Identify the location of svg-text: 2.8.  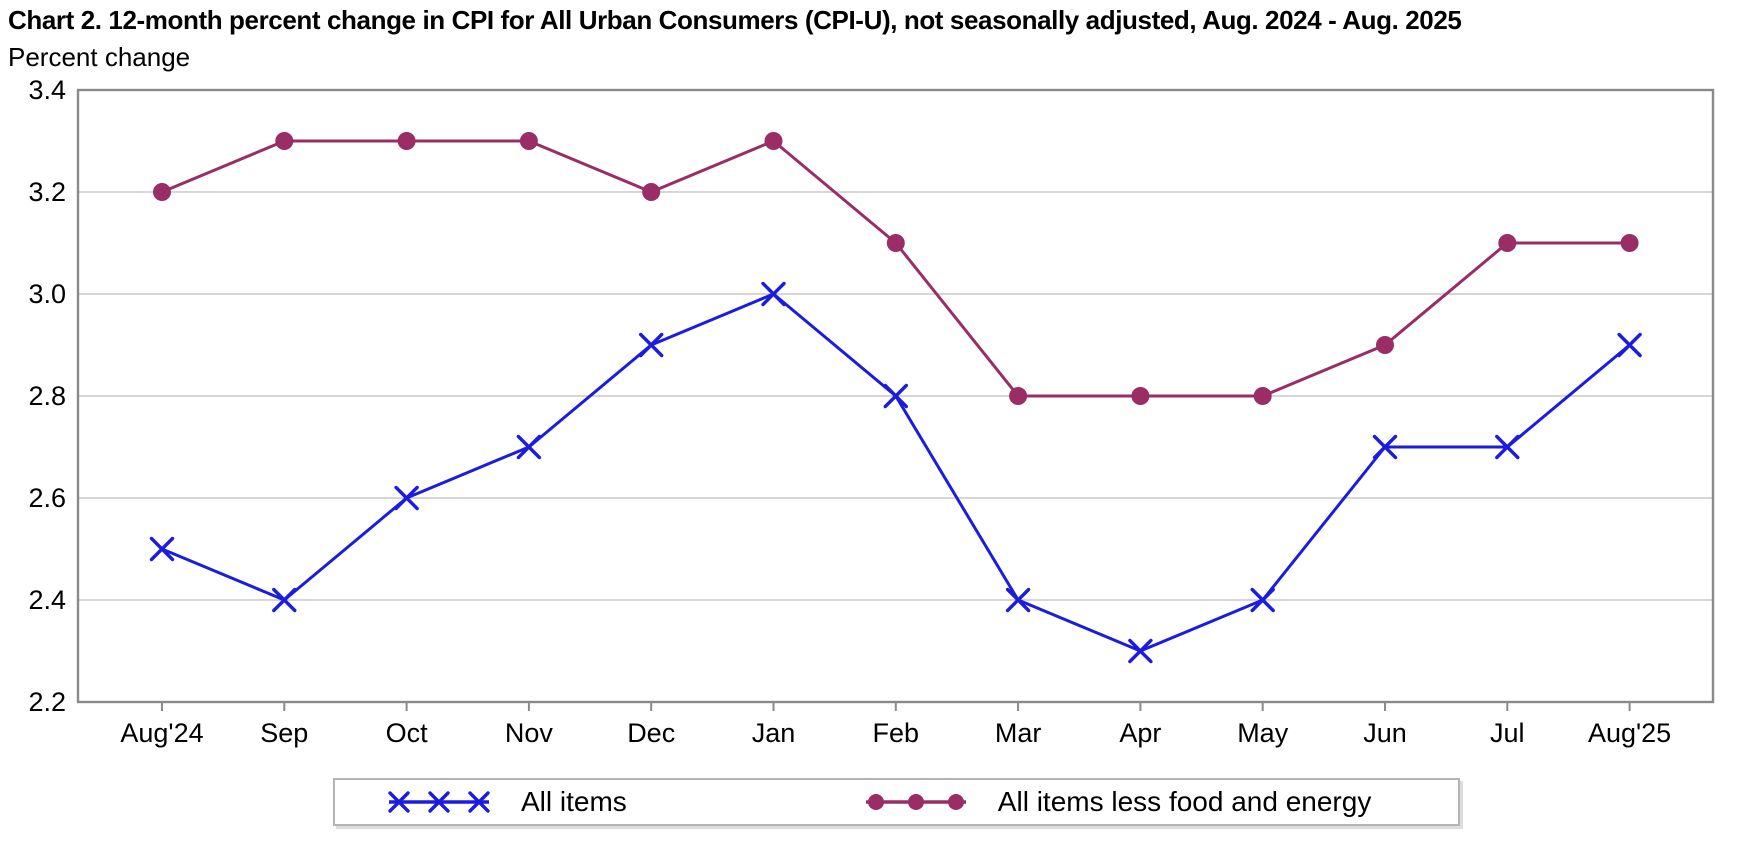
(47, 396).